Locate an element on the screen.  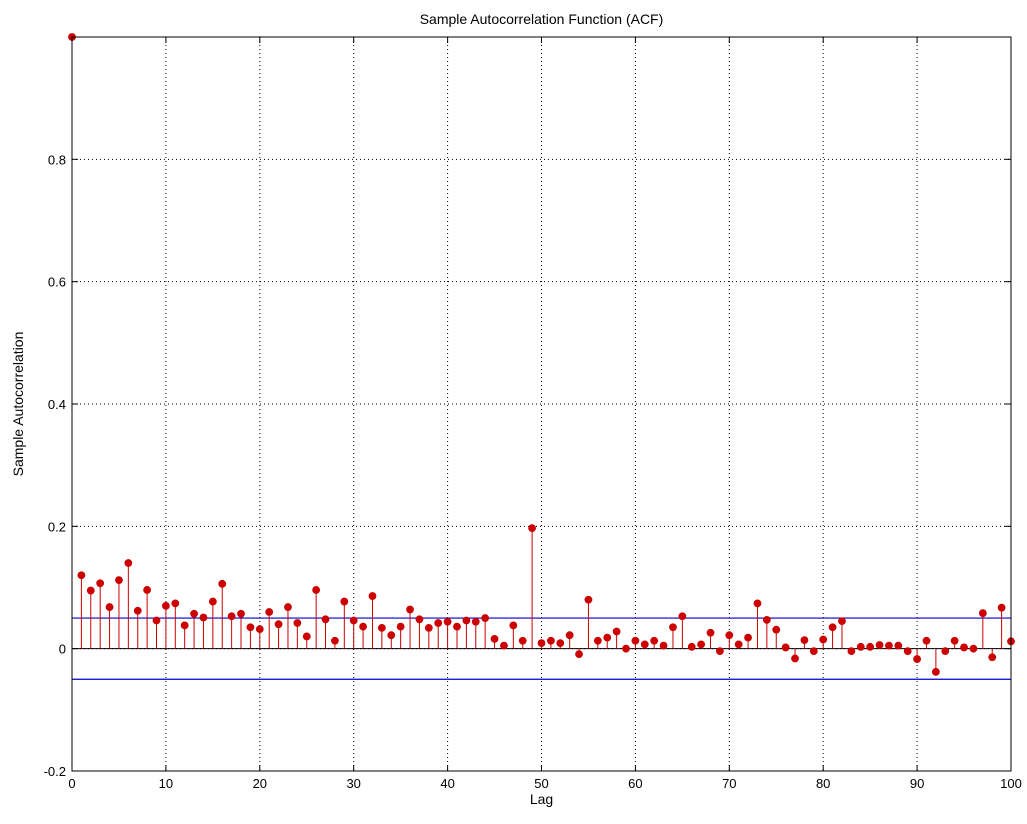
y-tick-label: 0 is located at coordinates (62, 649).